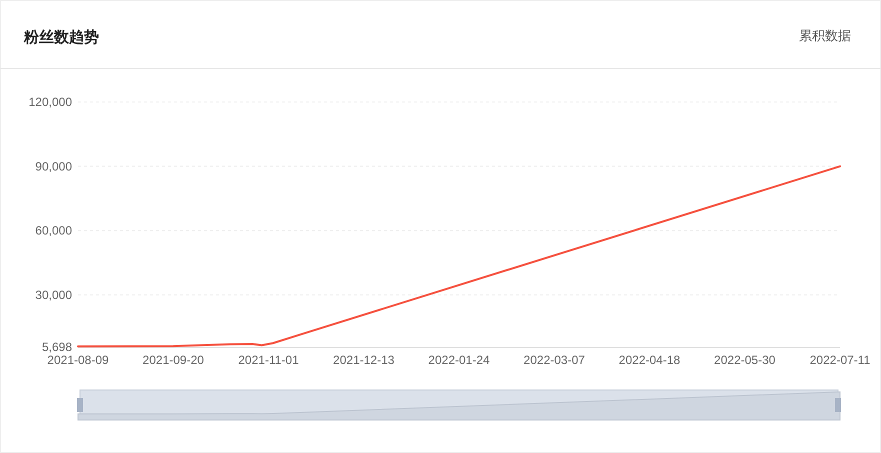 This screenshot has height=453, width=881. What do you see at coordinates (53, 166) in the screenshot?
I see `y-tick-label: 90,000` at bounding box center [53, 166].